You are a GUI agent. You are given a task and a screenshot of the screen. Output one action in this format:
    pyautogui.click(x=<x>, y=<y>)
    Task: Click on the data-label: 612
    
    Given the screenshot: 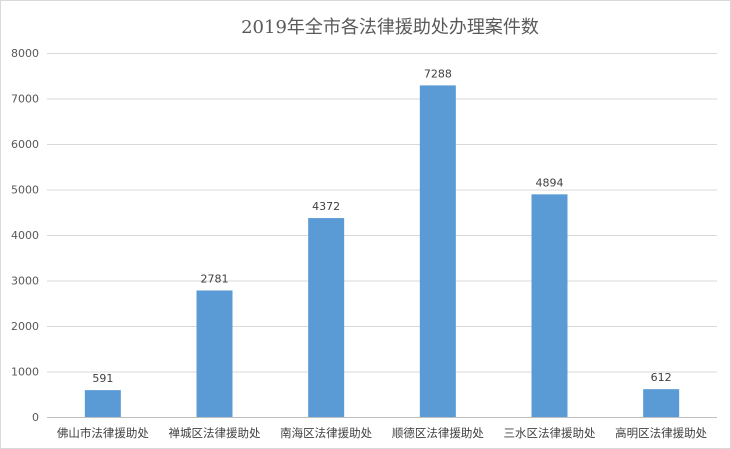 What is the action you would take?
    pyautogui.click(x=661, y=377)
    